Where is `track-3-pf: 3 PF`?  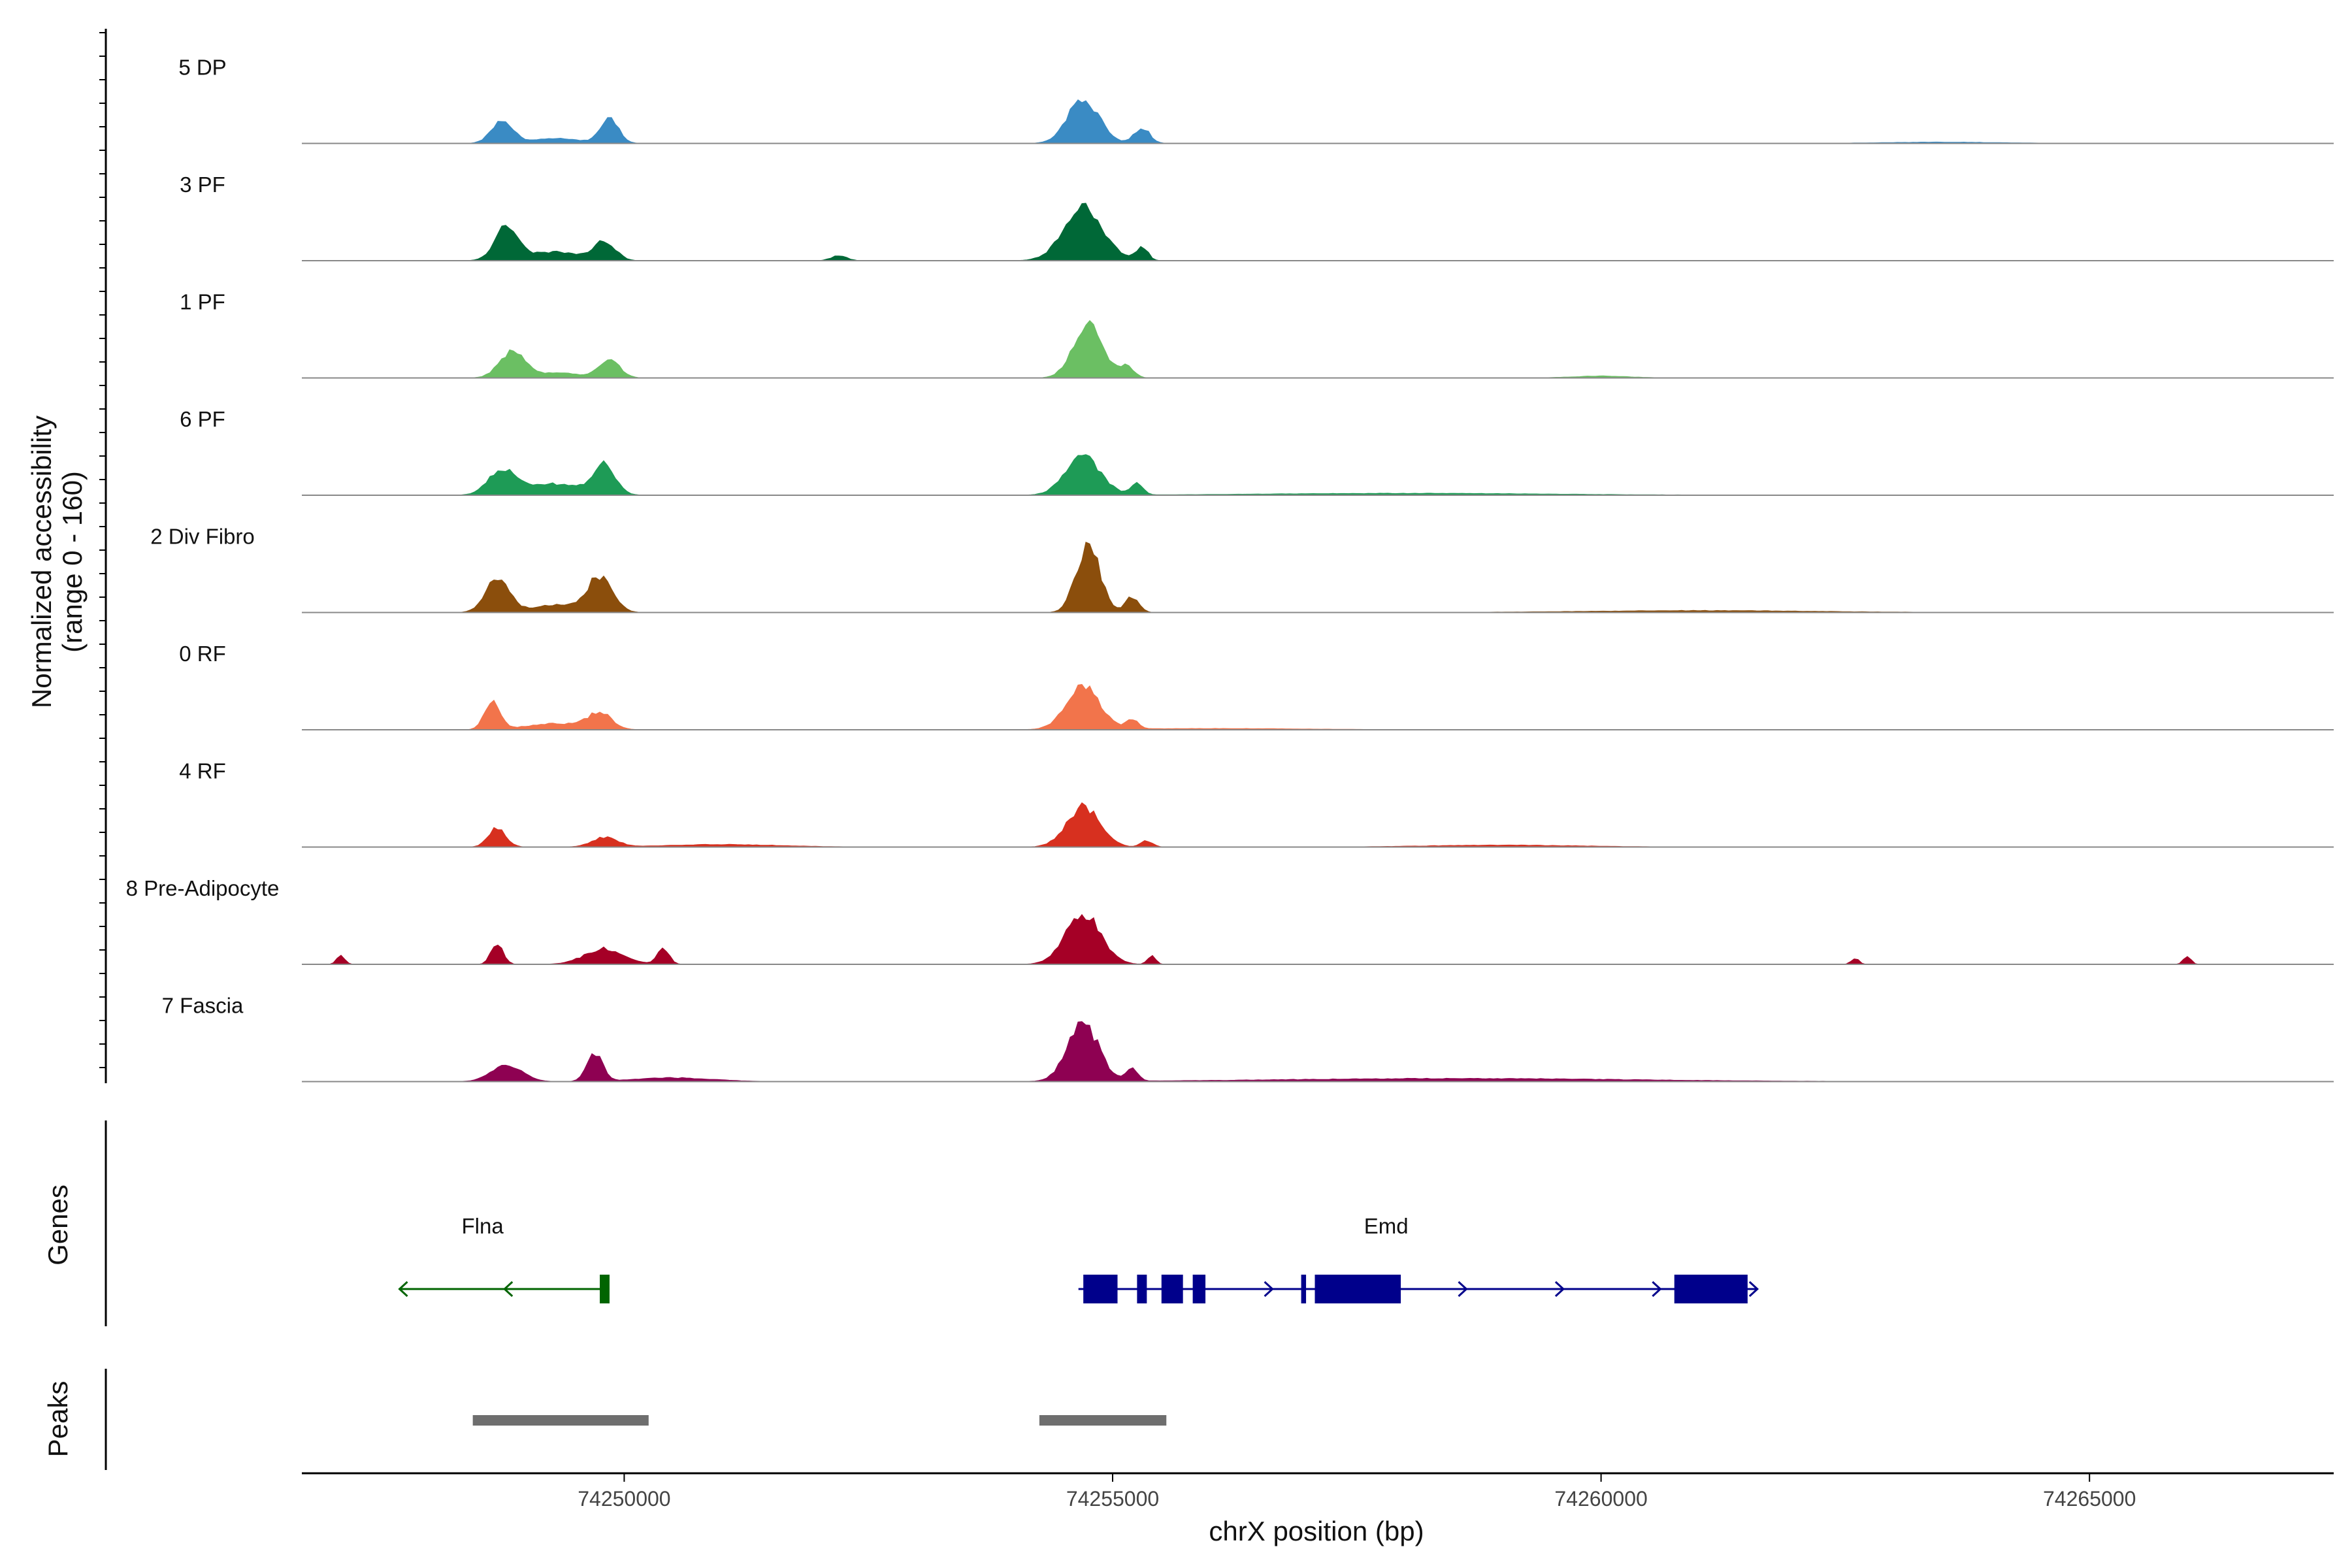 track-3-pf: 3 PF is located at coordinates (1257, 216).